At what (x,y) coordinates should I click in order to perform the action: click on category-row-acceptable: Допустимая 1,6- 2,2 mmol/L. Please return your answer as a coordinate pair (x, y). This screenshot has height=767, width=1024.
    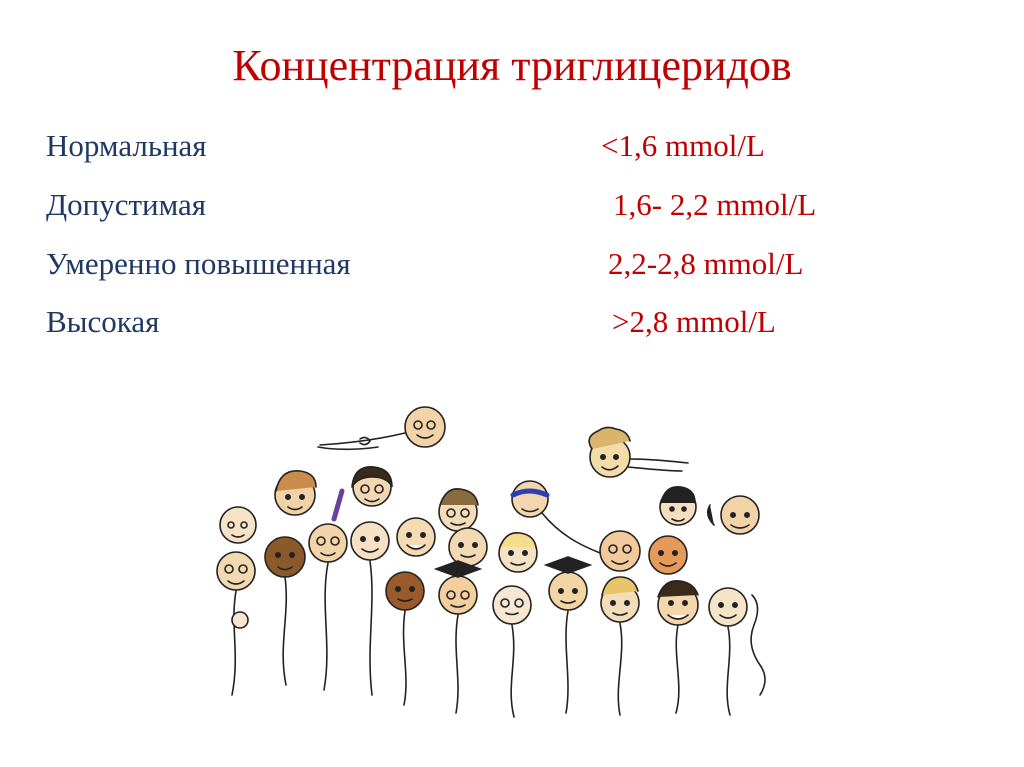
    Looking at the image, I should click on (512, 212).